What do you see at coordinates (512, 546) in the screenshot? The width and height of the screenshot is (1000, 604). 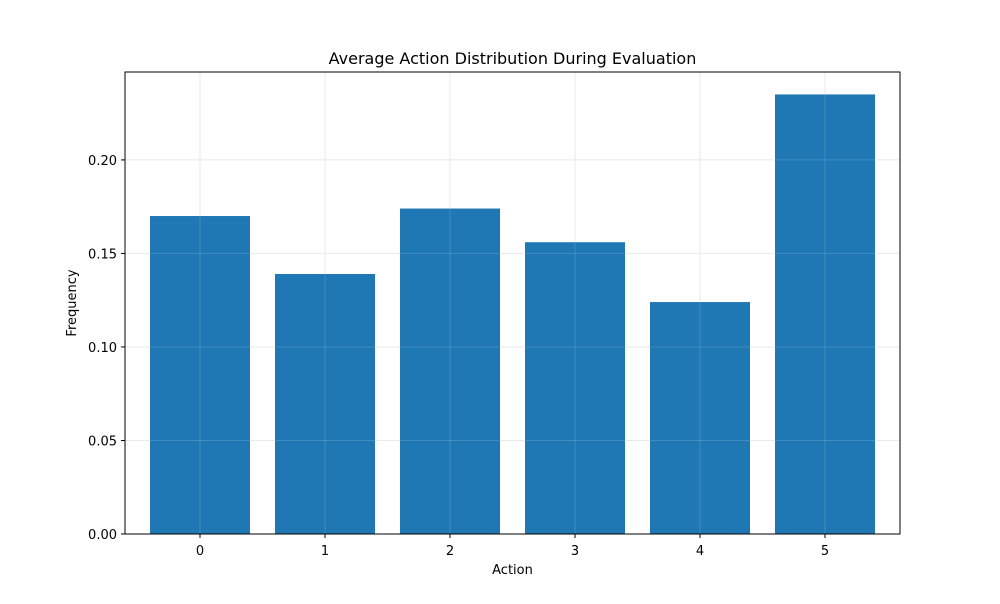 I see `x-axis-ticks: 0 1 2 3 4 5` at bounding box center [512, 546].